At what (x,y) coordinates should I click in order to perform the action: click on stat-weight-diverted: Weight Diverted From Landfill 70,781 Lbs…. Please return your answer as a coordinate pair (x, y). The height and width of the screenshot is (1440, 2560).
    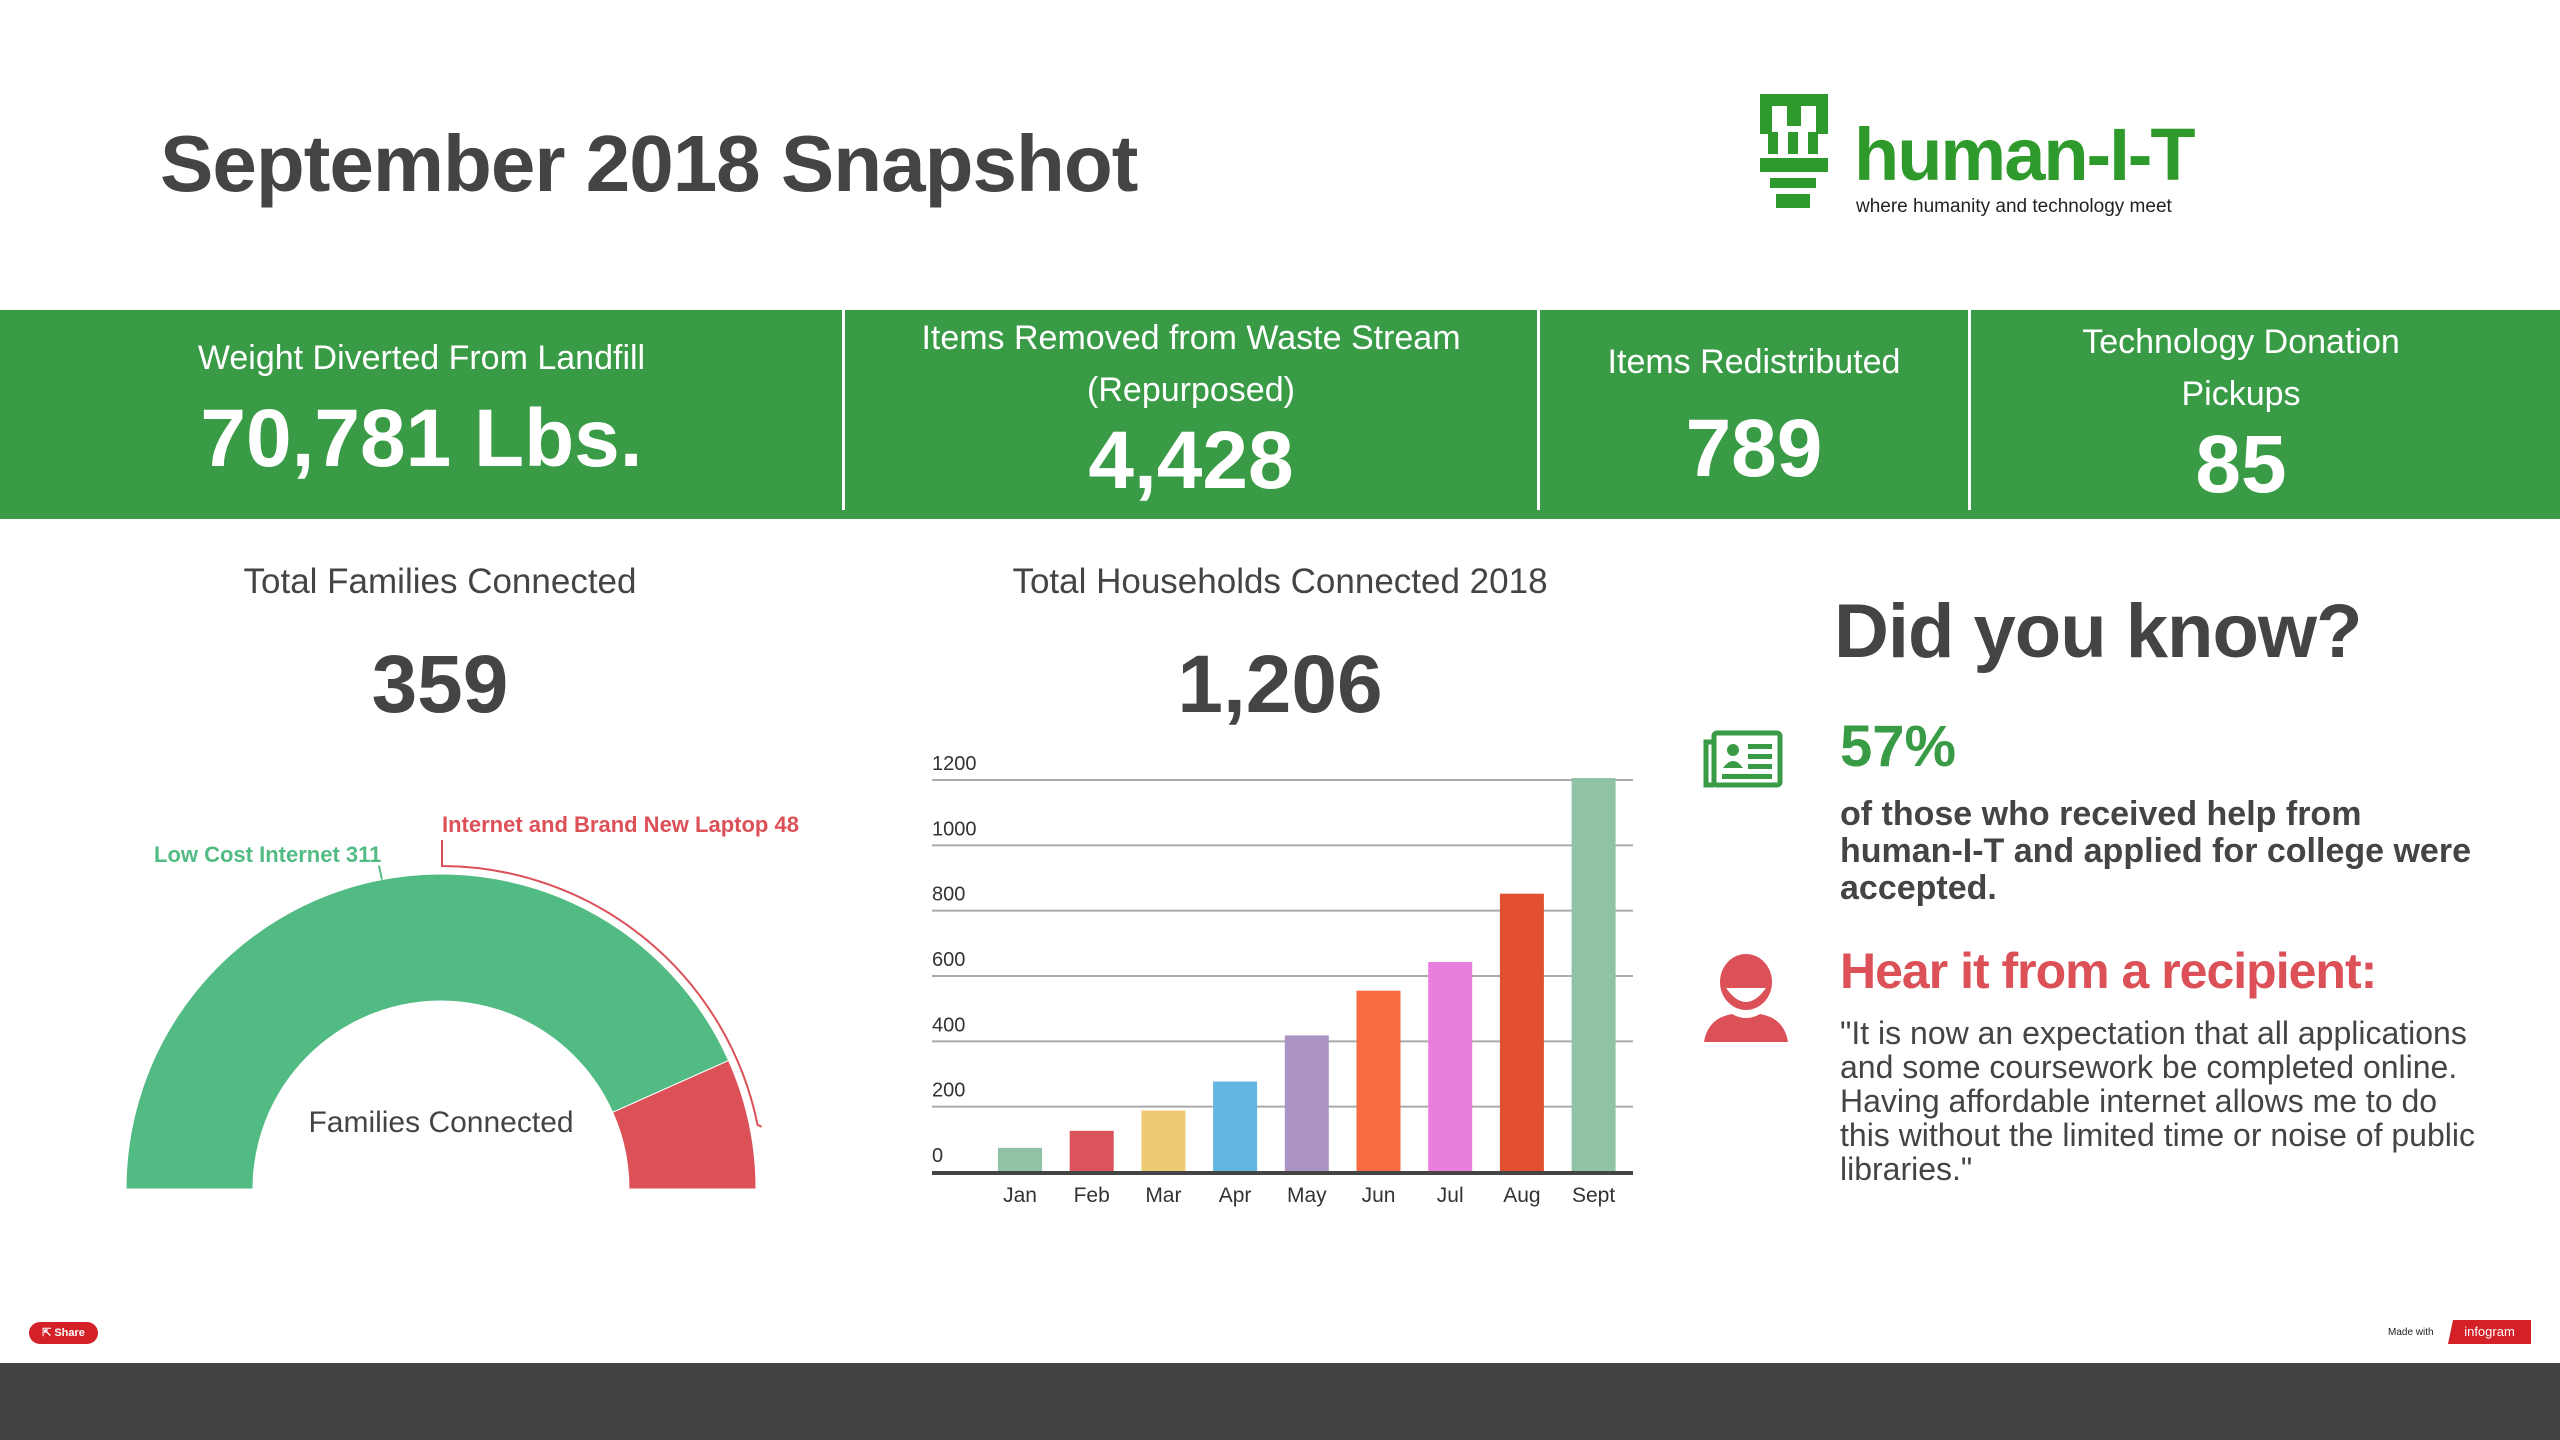
    Looking at the image, I should click on (421, 414).